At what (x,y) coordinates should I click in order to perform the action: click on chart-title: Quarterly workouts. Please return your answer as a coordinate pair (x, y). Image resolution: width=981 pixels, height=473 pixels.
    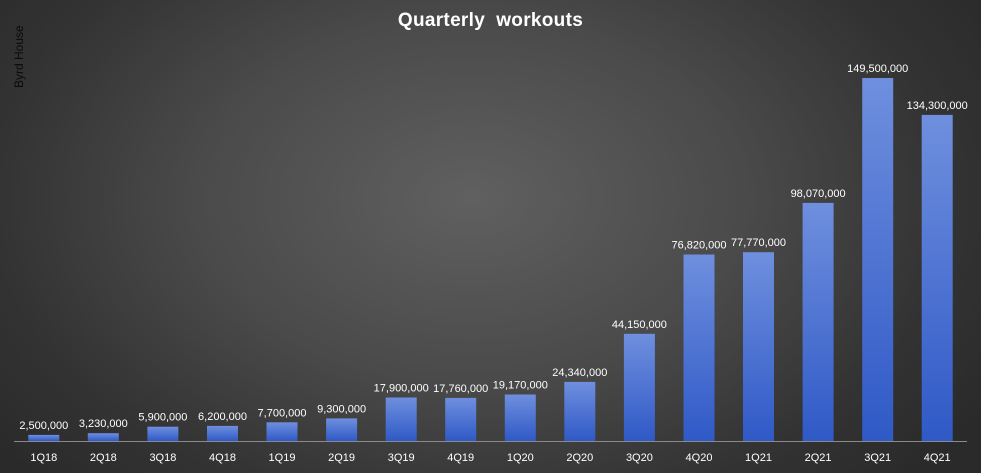
    Looking at the image, I should click on (490, 20).